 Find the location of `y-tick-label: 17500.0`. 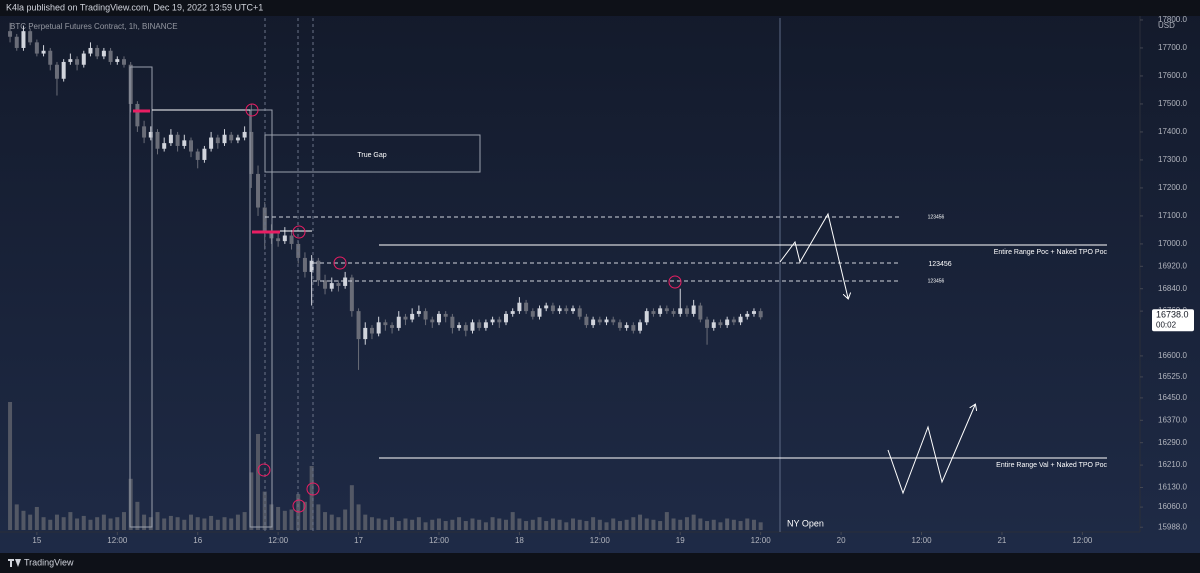

y-tick-label: 17500.0 is located at coordinates (1172, 103).